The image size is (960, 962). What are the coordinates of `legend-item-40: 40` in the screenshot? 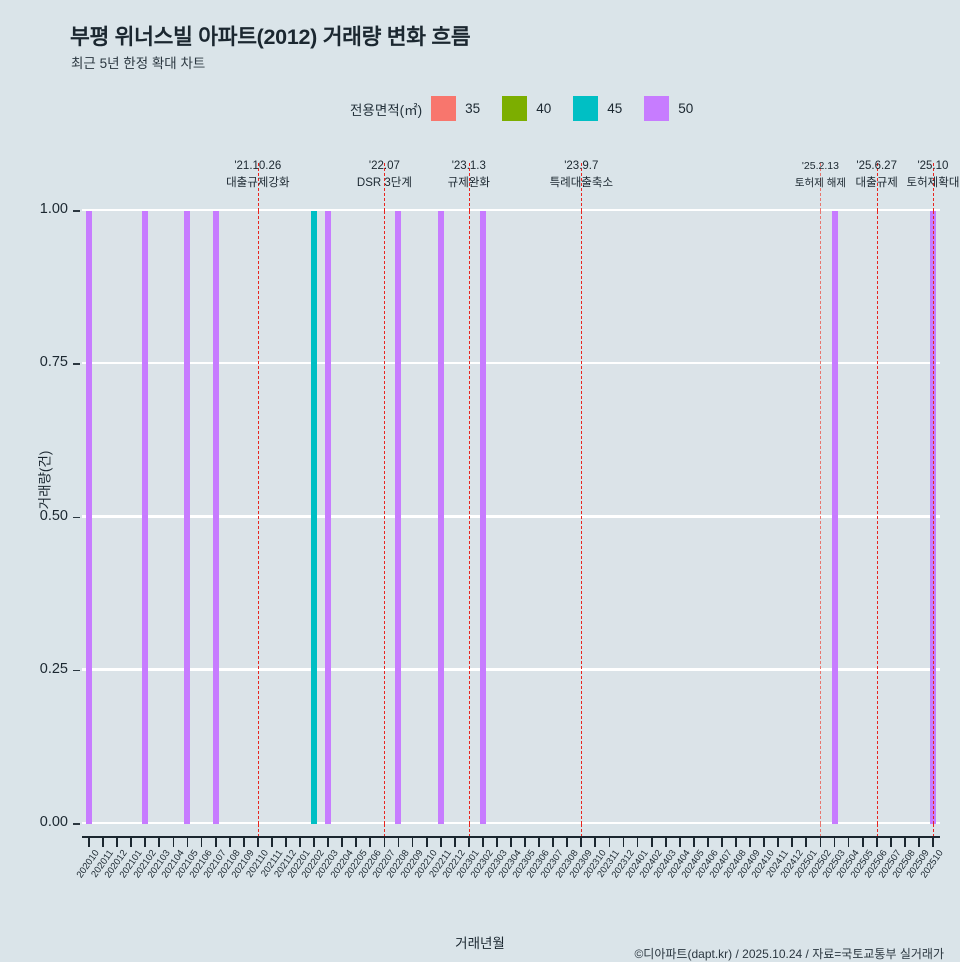 It's located at (537, 108).